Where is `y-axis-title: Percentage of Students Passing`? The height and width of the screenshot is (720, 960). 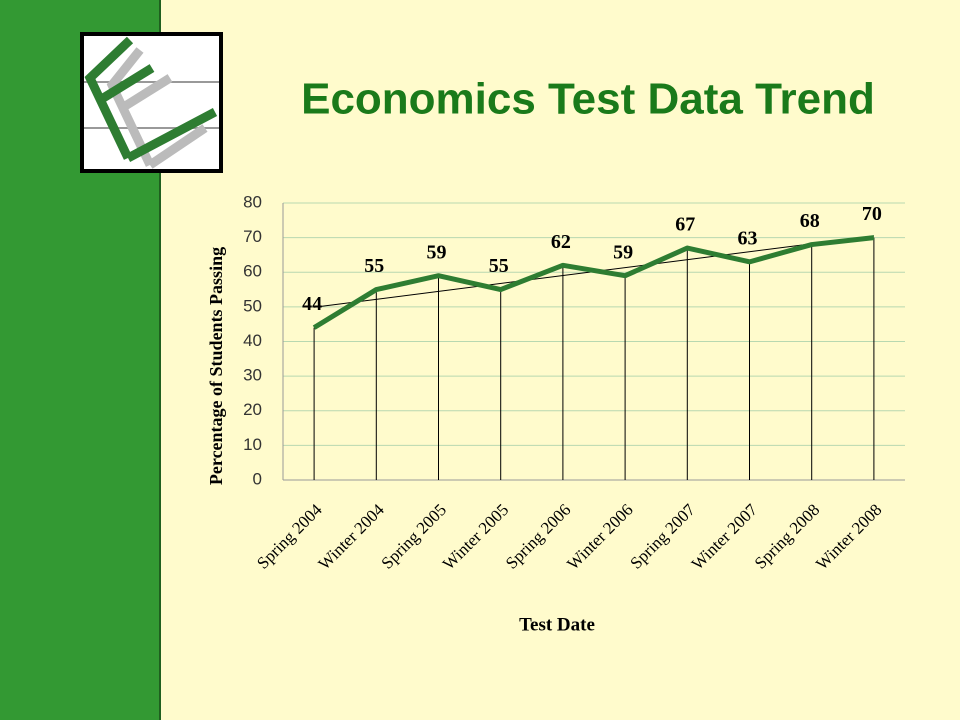 y-axis-title: Percentage of Students Passing is located at coordinates (216, 366).